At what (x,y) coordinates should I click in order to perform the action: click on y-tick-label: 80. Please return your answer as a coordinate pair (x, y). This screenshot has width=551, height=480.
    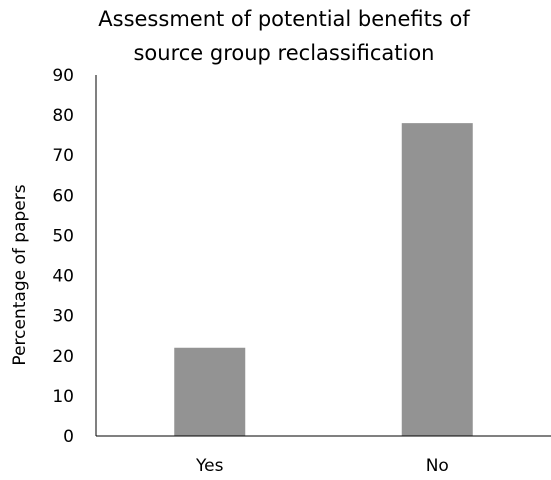
    Looking at the image, I should click on (63, 116).